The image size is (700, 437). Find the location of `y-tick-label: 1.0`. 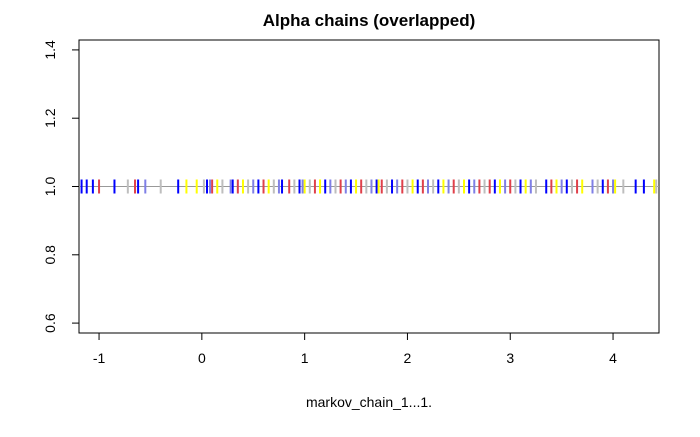

y-tick-label: 1.0 is located at coordinates (50, 187).